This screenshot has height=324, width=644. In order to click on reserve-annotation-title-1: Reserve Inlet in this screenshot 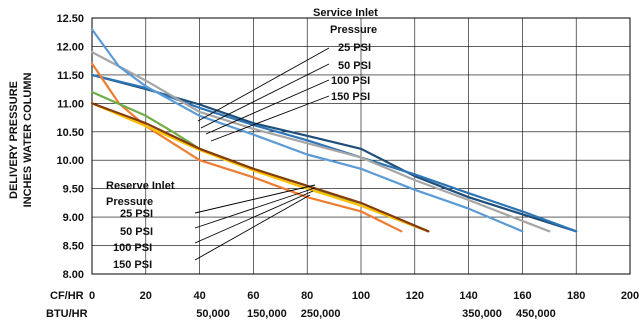, I will do `click(140, 186)`.